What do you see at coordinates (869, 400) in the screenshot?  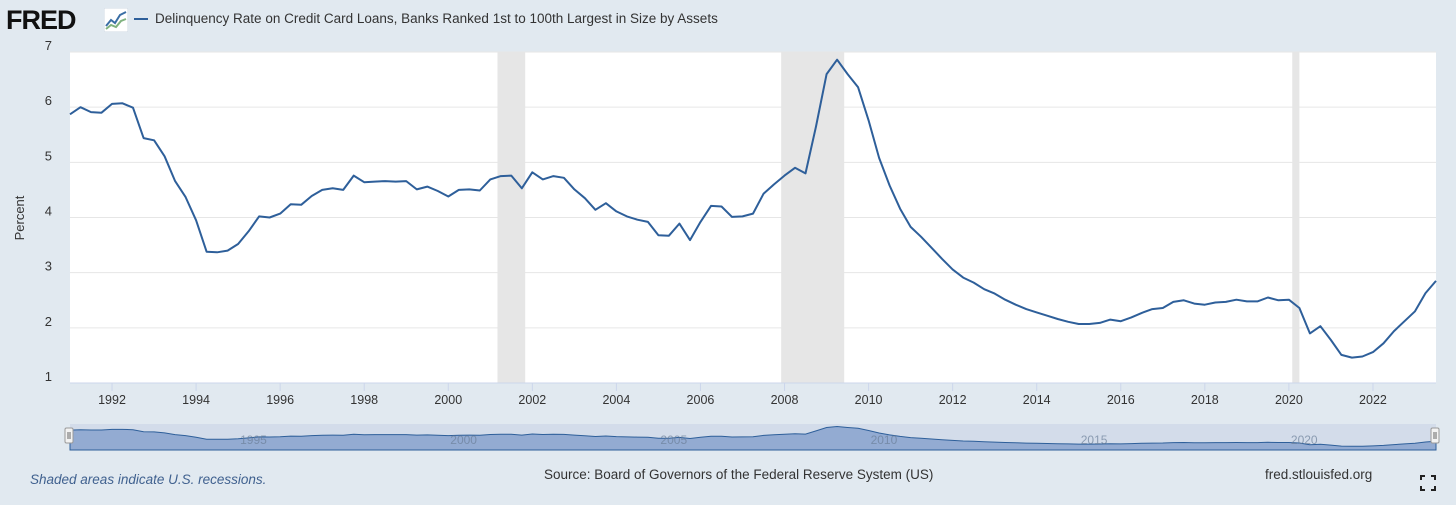 I see `x-tick-label-2010: 2010` at bounding box center [869, 400].